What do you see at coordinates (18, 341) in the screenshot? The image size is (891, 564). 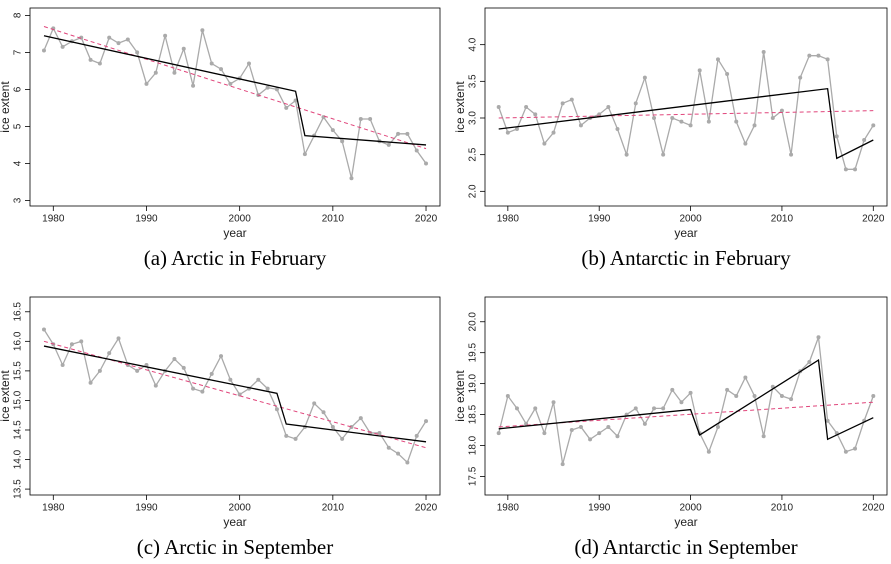 I see `y-tick-label: 16.0` at bounding box center [18, 341].